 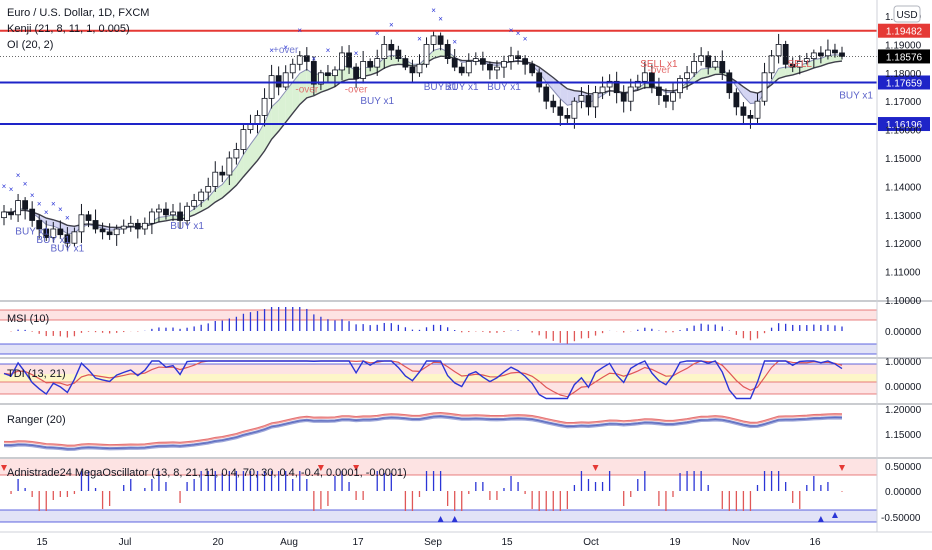 I want to click on megaoscillator-pane: 0.50000 0.00000 -0.50000, so click(x=461, y=491).